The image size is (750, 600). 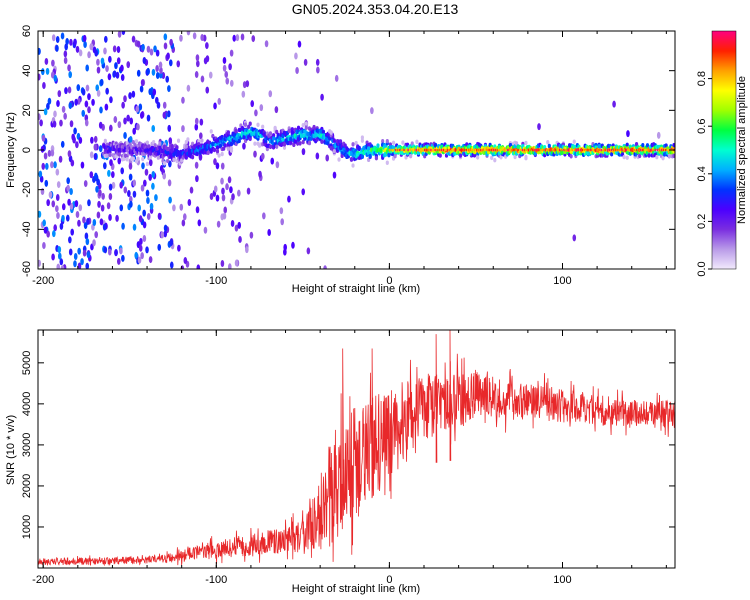 I want to click on y-tick-label: 4000, so click(x=27, y=404).